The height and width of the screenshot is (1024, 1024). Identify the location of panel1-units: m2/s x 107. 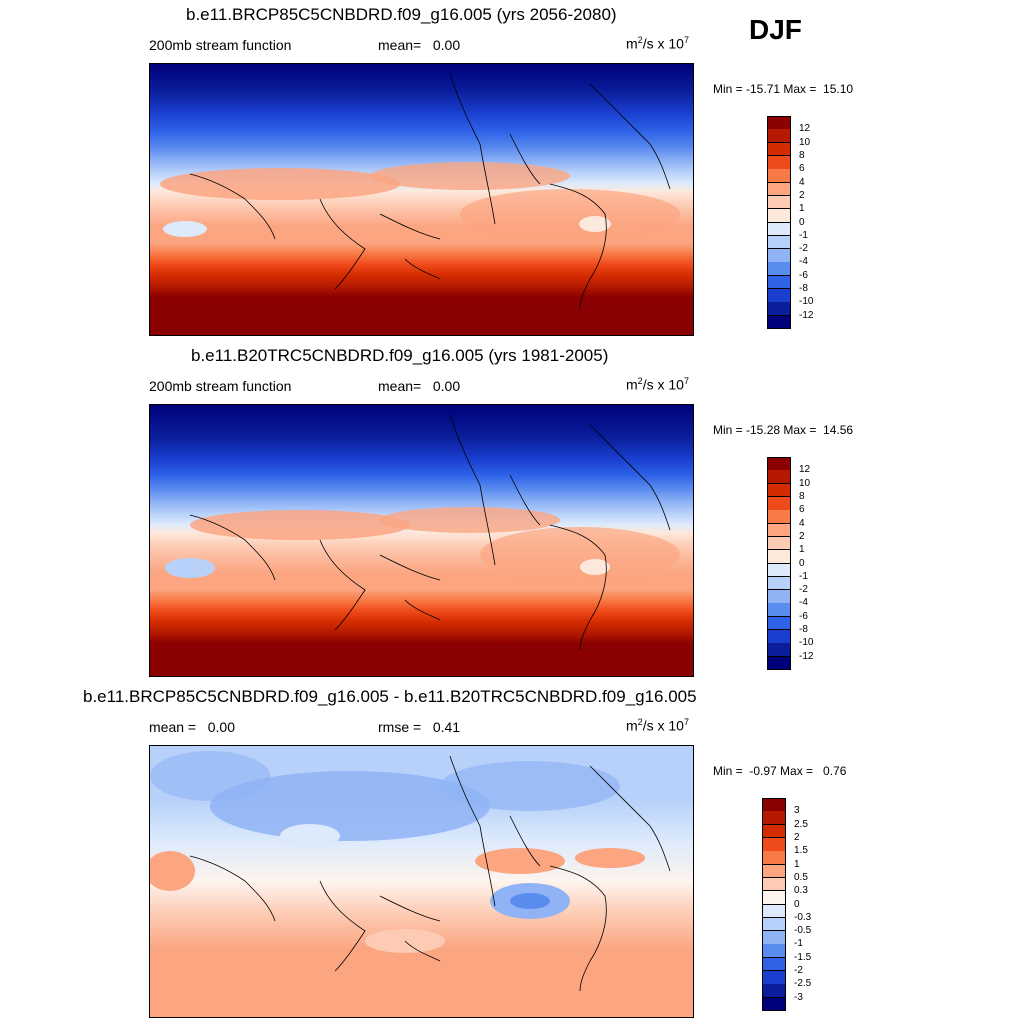
(657, 43).